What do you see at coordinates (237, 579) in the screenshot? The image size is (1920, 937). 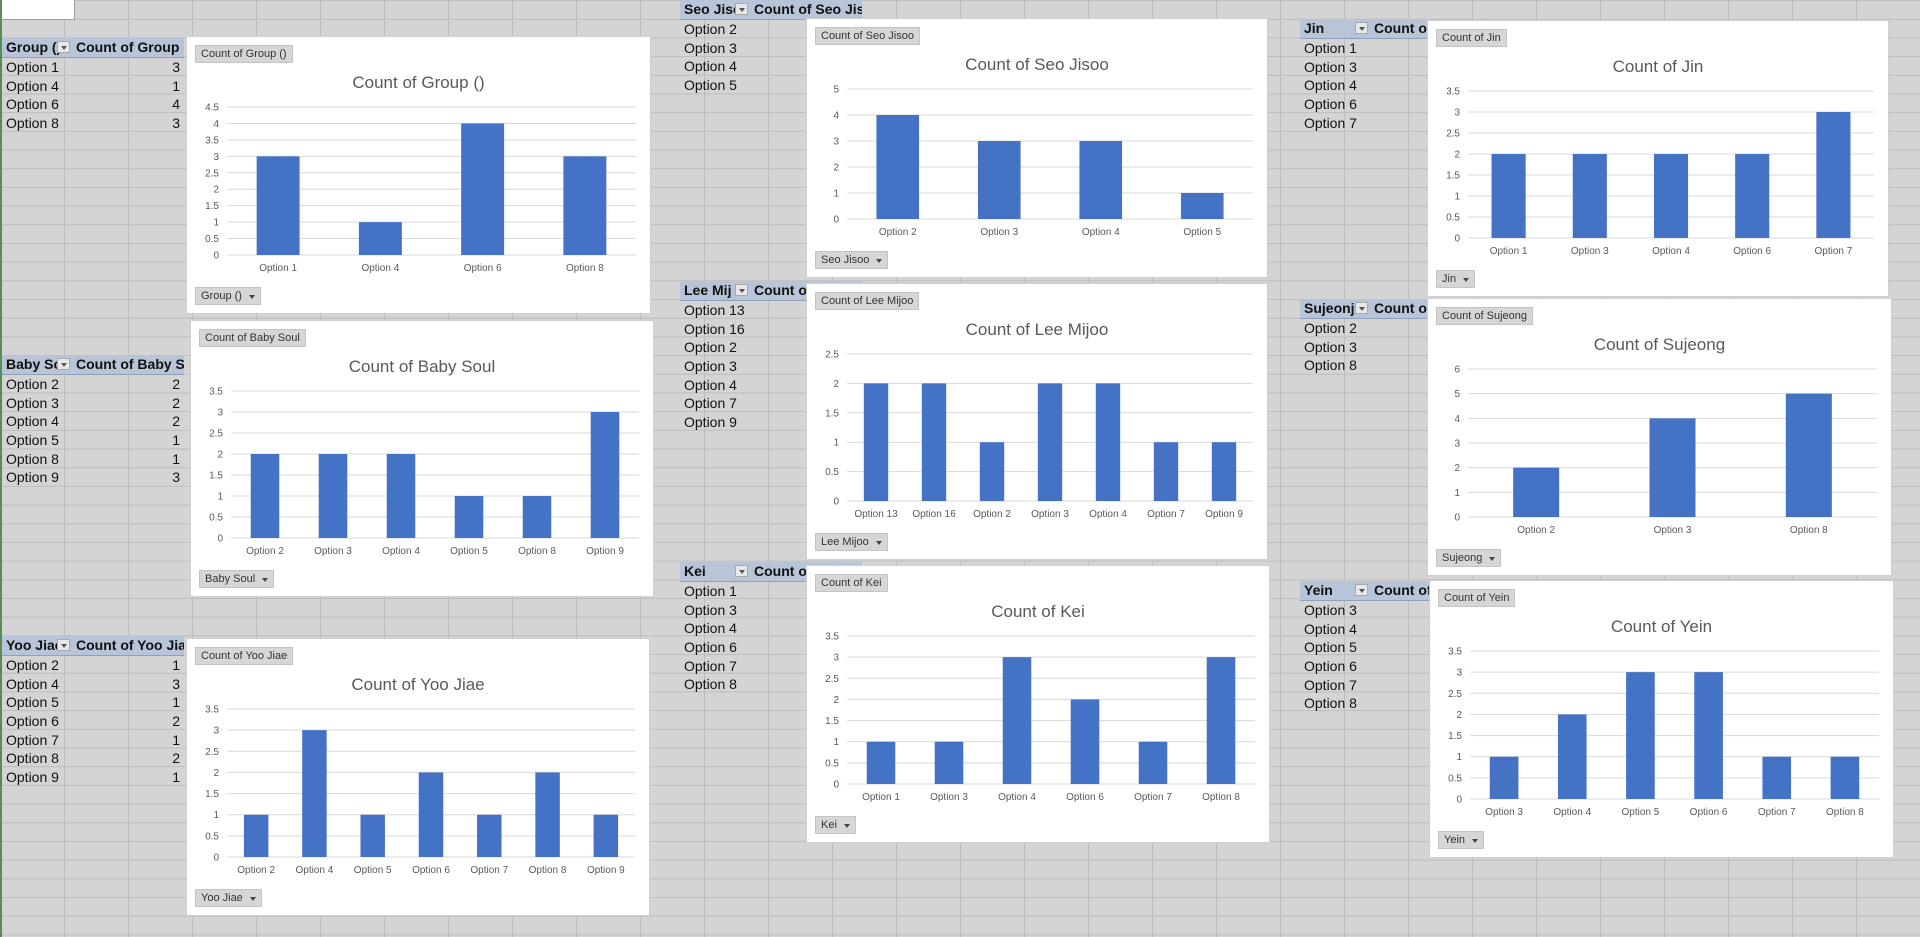 I see `chart-axis-filter-button: Baby Soul` at bounding box center [237, 579].